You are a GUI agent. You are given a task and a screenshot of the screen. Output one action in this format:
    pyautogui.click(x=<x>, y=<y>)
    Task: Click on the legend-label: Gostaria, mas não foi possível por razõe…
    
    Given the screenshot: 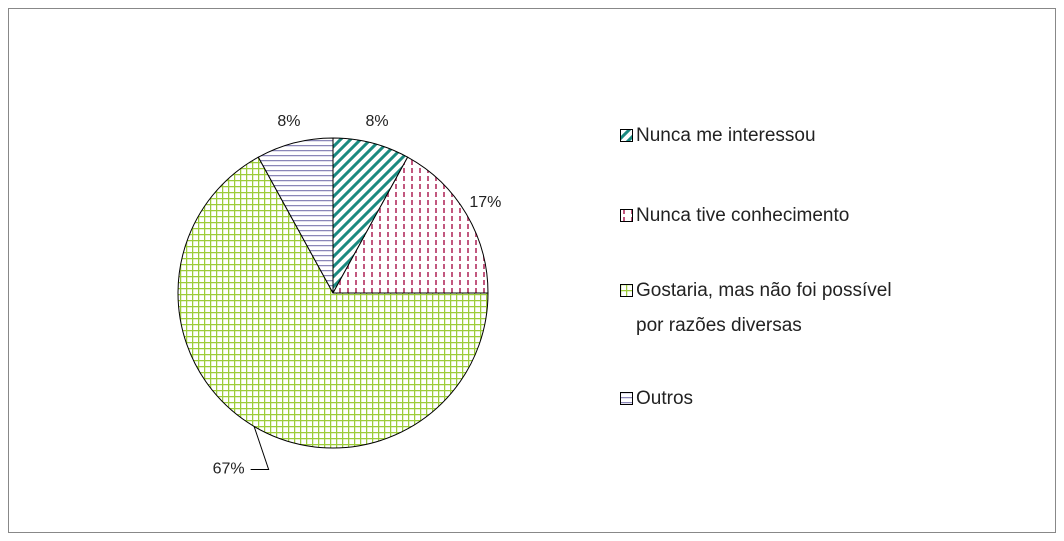 What is the action you would take?
    pyautogui.click(x=764, y=308)
    